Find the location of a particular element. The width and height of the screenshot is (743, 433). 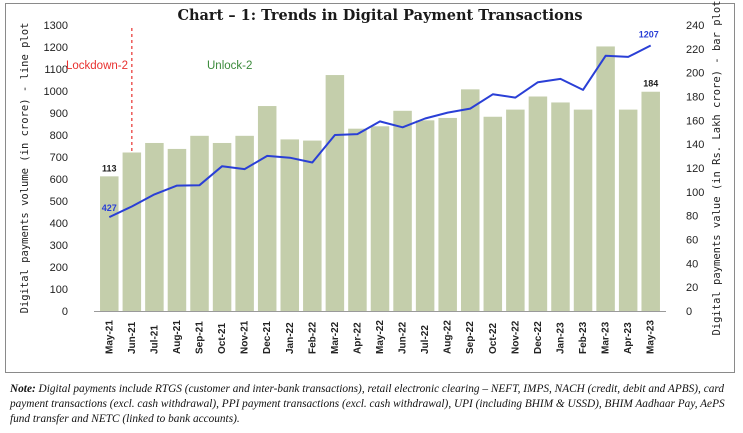

y-right-tick-label: 200 is located at coordinates (695, 74).